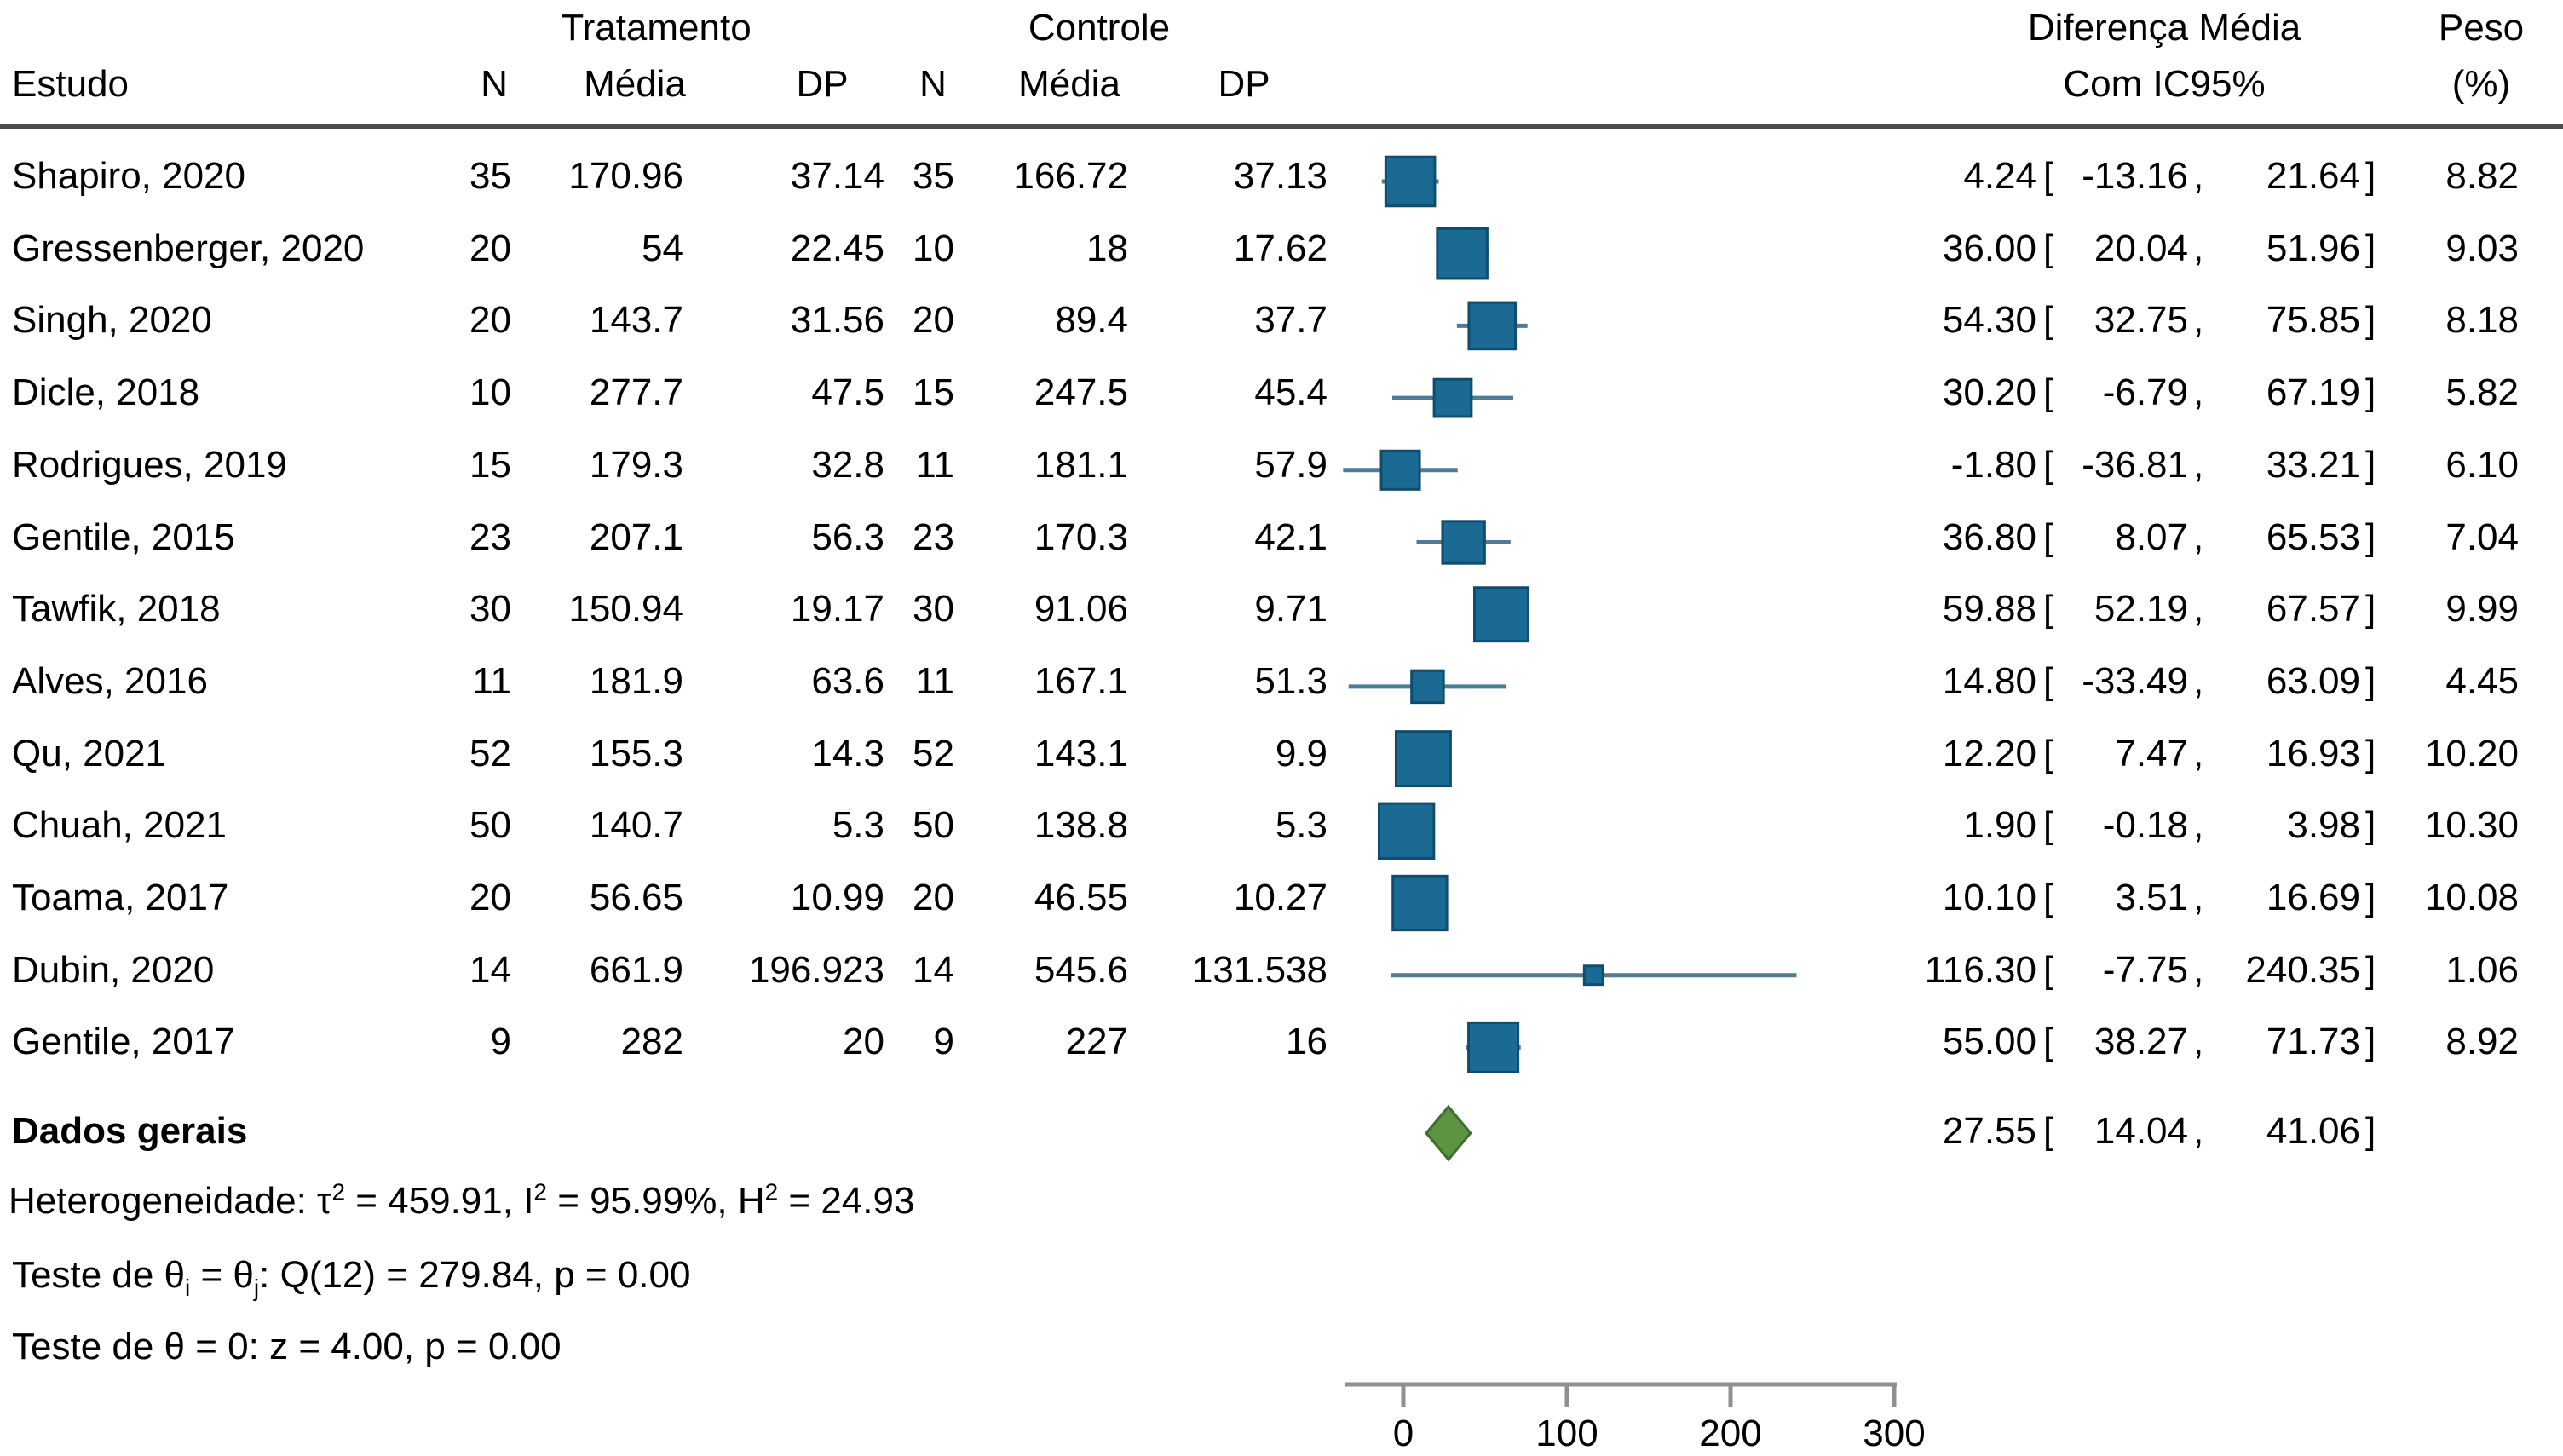 The width and height of the screenshot is (2563, 1456). I want to click on mean-control: 18, so click(1107, 248).